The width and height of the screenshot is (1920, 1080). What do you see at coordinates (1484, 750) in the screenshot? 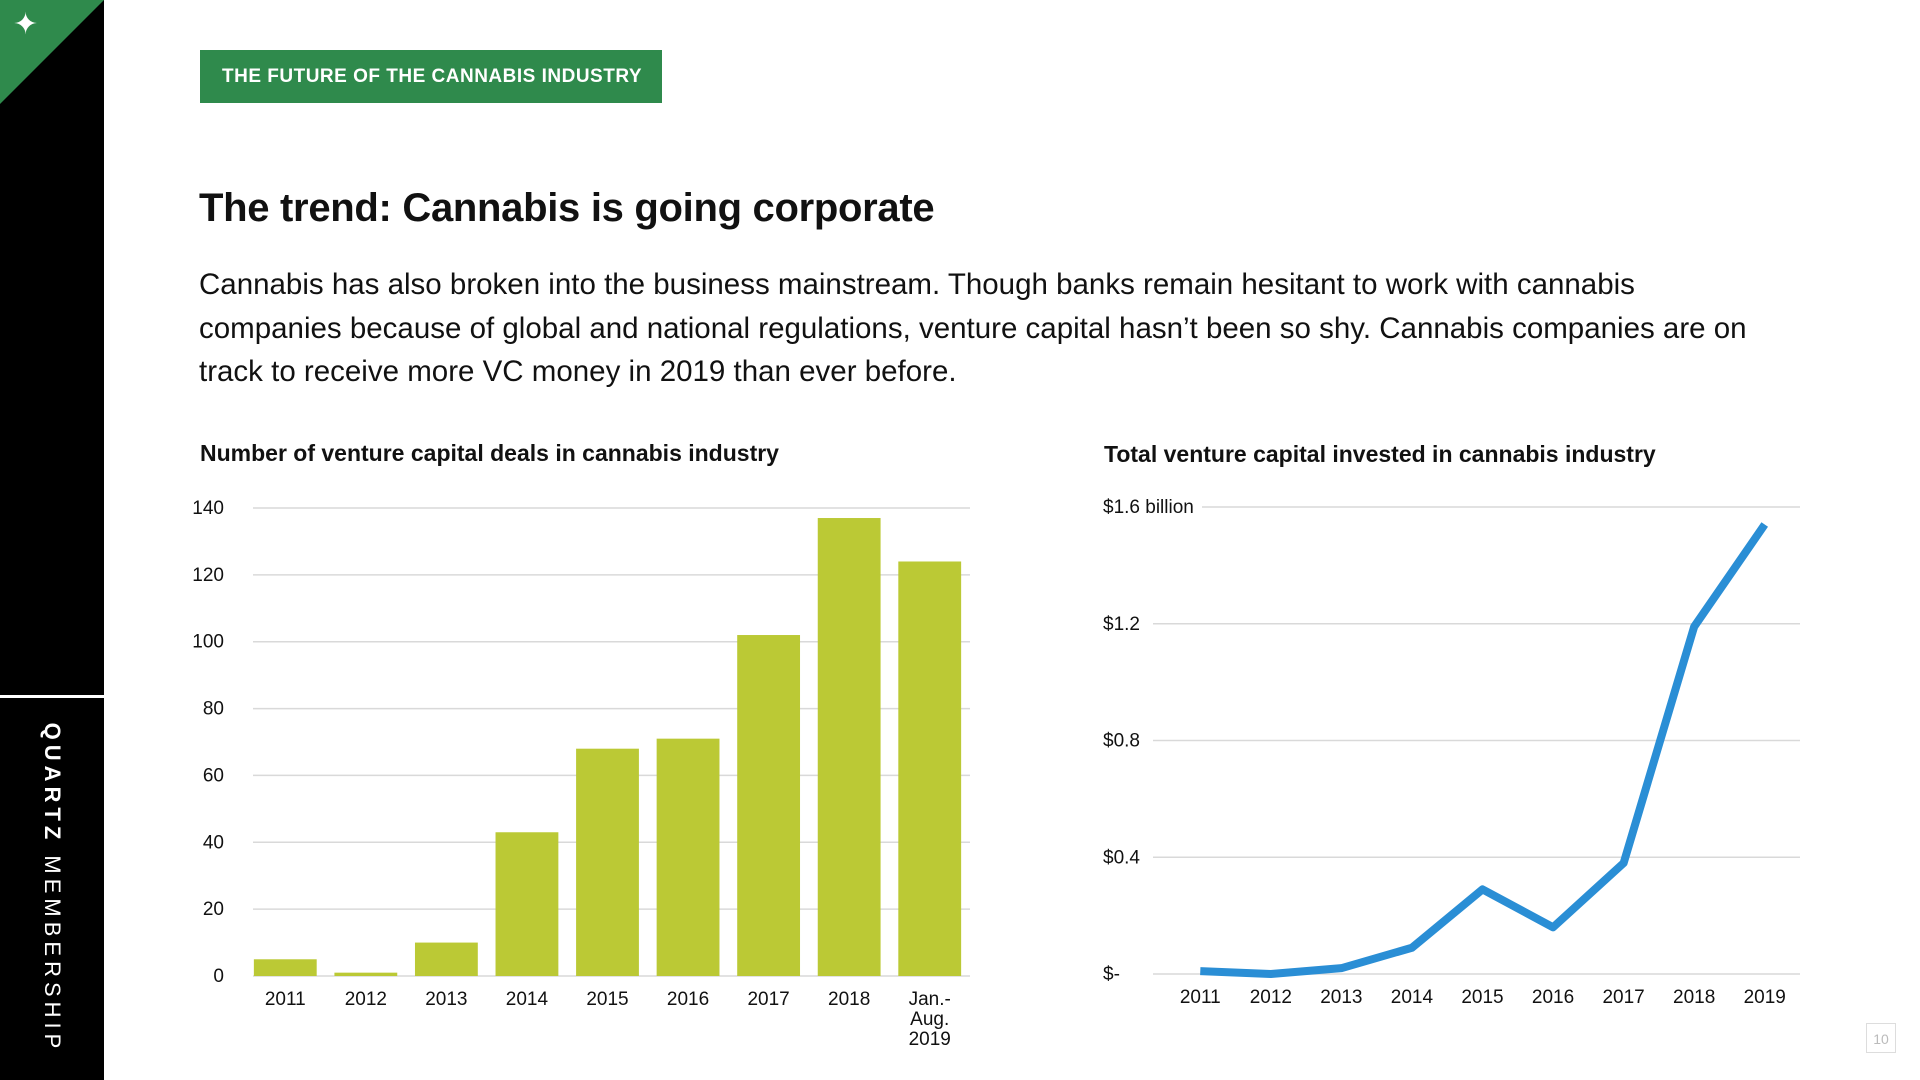
I see `series-line` at bounding box center [1484, 750].